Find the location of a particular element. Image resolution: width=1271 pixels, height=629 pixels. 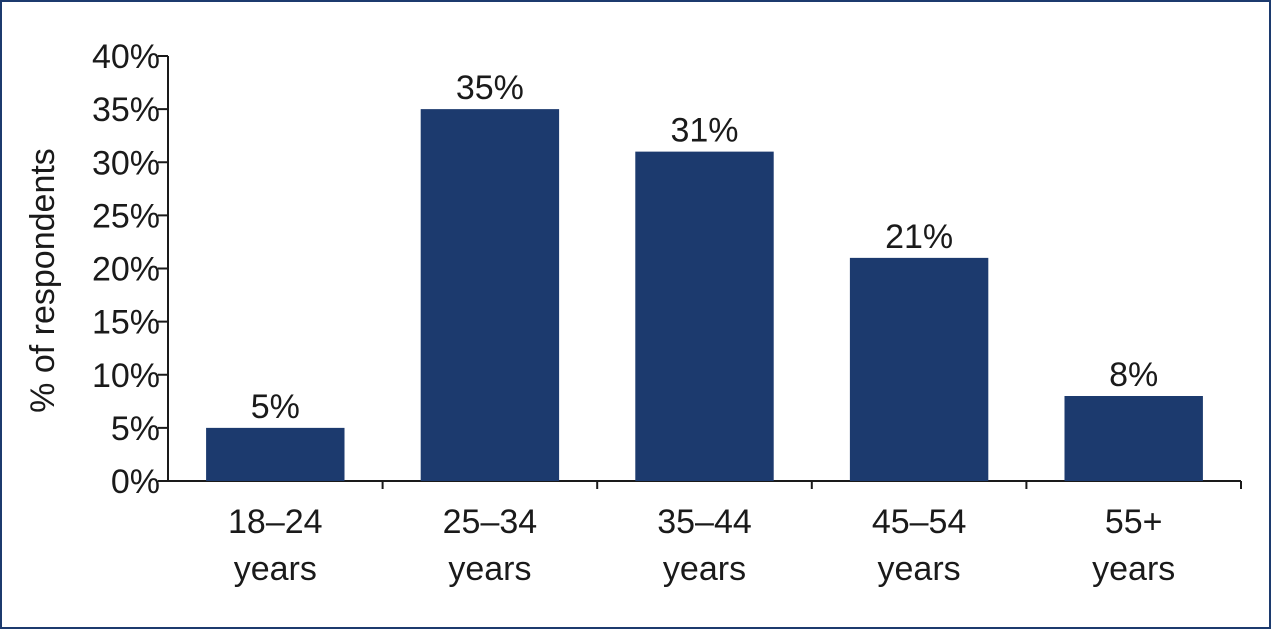

x-tick-label: 35–44 years is located at coordinates (704, 545).